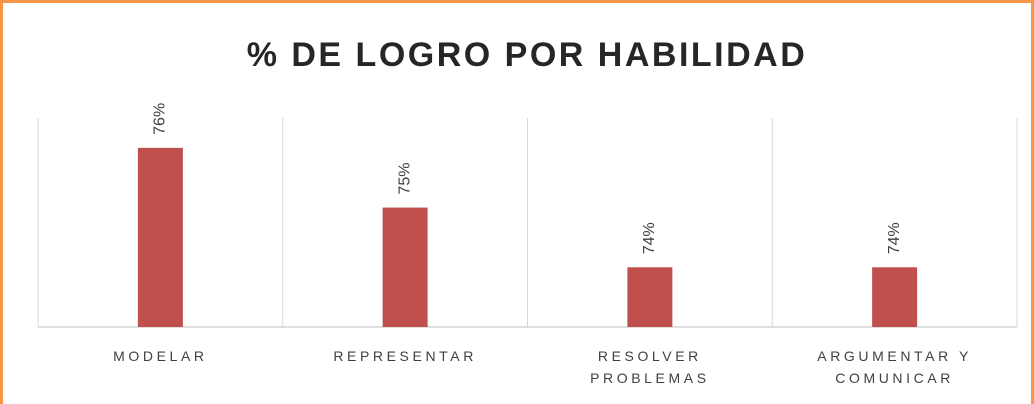  What do you see at coordinates (527, 55) in the screenshot?
I see `chart-title: % DE LOGRO POR HABILIDAD` at bounding box center [527, 55].